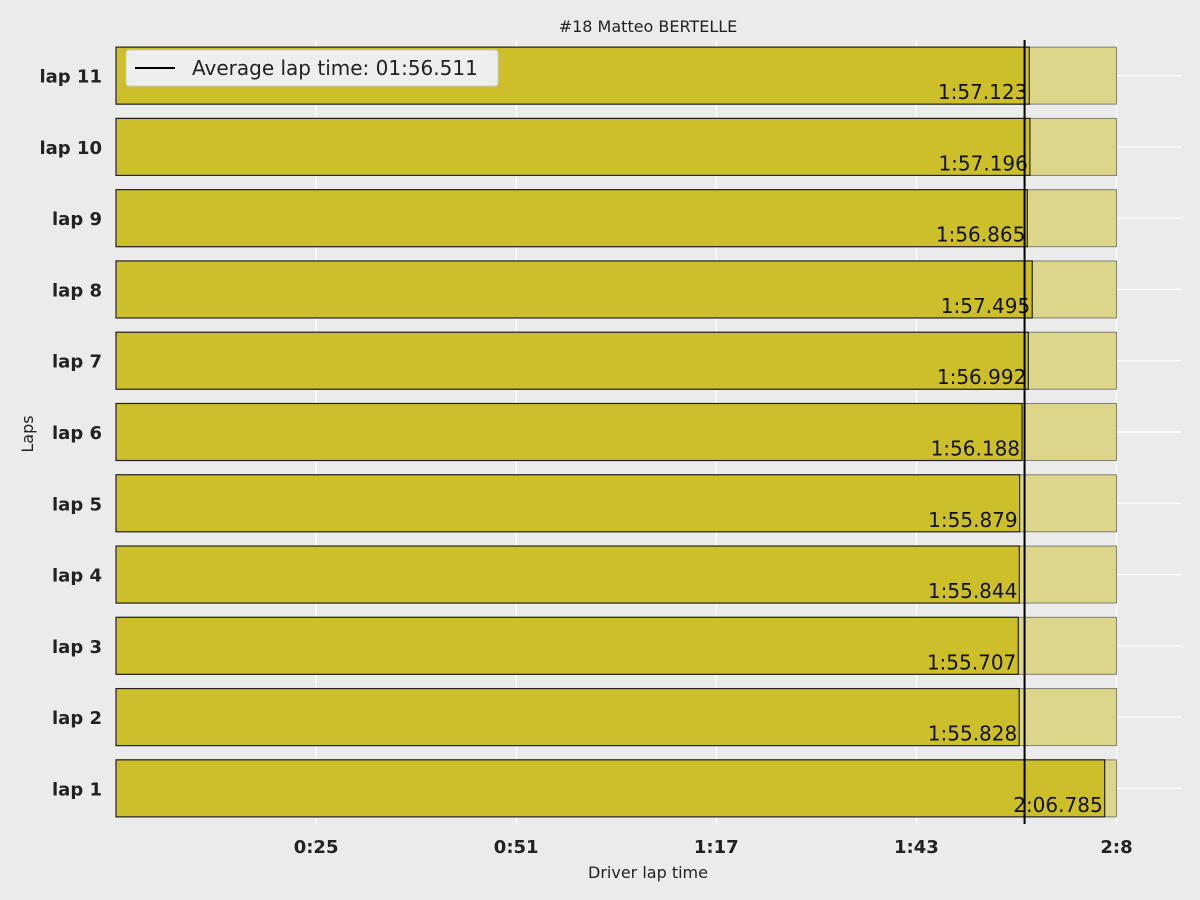 This screenshot has width=1200, height=900. What do you see at coordinates (980, 235) in the screenshot?
I see `bar-value-label: 1:56.865` at bounding box center [980, 235].